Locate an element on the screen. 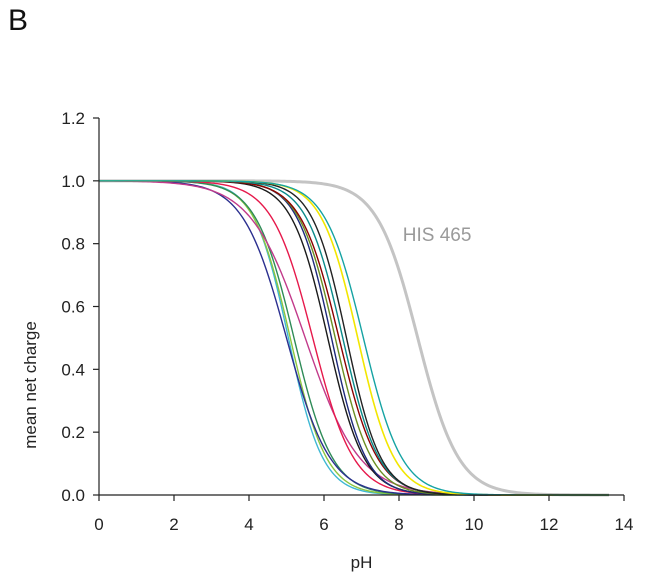  x-tick-label: 8 is located at coordinates (398, 524).